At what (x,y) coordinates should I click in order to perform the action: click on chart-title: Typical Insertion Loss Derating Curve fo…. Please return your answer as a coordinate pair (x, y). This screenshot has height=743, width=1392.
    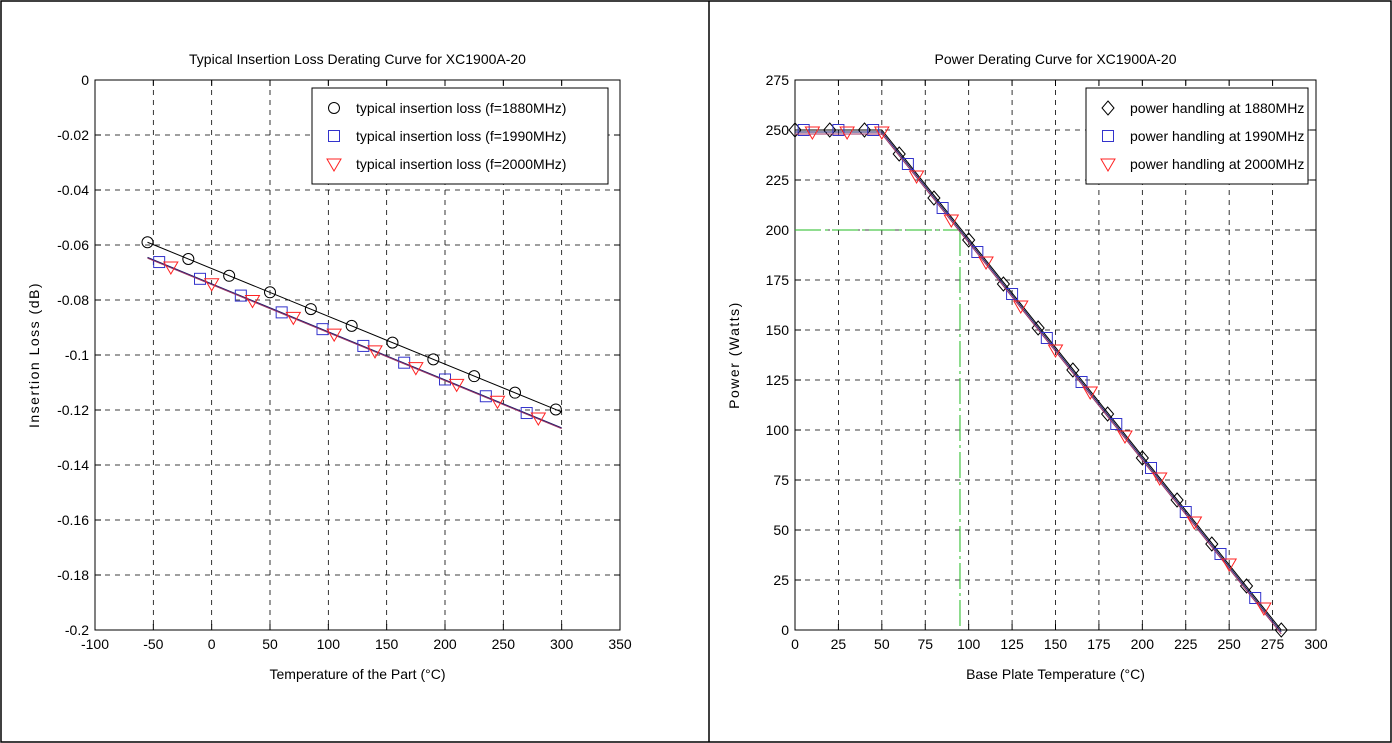
    Looking at the image, I should click on (357, 59).